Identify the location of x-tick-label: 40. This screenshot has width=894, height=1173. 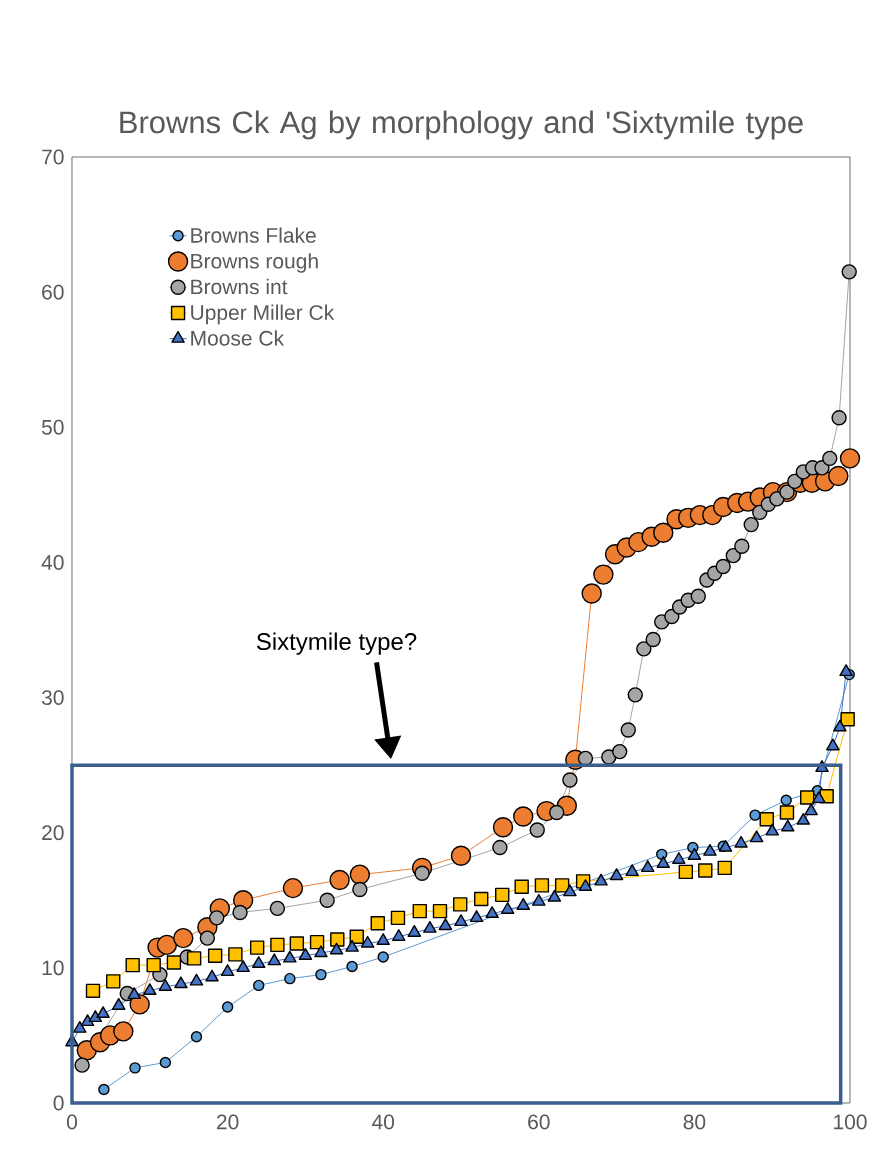
(383, 1122).